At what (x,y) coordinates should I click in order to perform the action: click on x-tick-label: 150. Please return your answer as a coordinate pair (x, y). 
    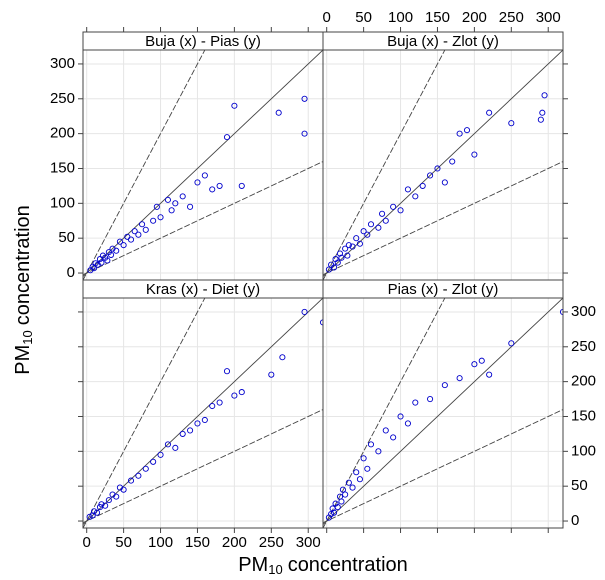
    Looking at the image, I should click on (437, 17).